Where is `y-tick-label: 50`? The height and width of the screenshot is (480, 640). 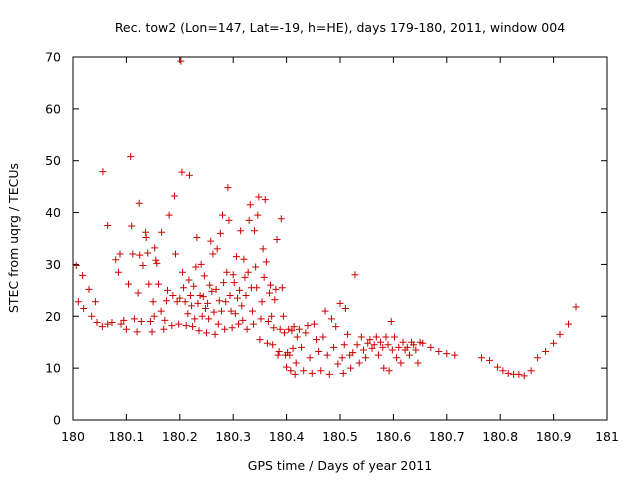
y-tick-label: 50 is located at coordinates (53, 160).